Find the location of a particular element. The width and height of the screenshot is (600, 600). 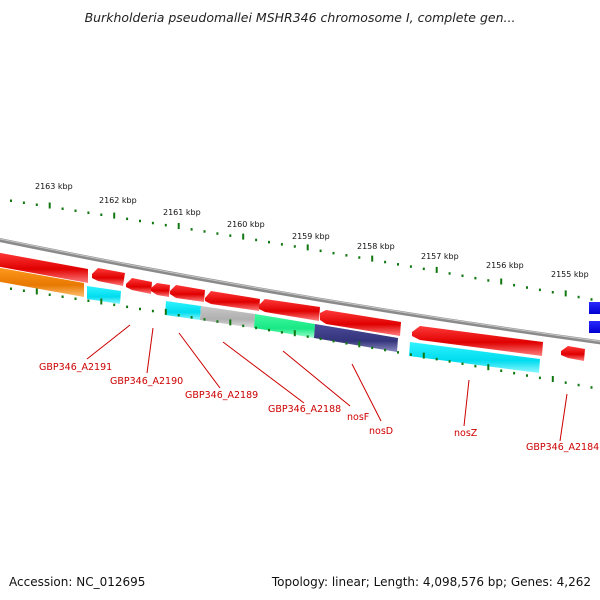

gene-label: GBP346_A2191 is located at coordinates (75, 367).